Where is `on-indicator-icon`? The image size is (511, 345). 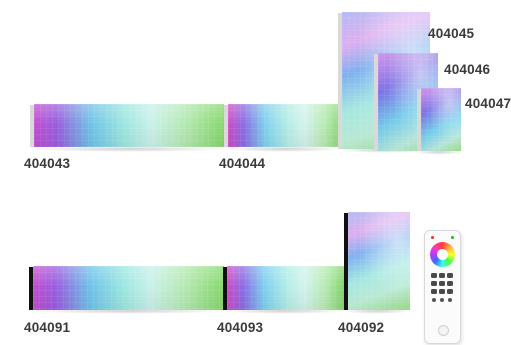 on-indicator-icon is located at coordinates (452, 237).